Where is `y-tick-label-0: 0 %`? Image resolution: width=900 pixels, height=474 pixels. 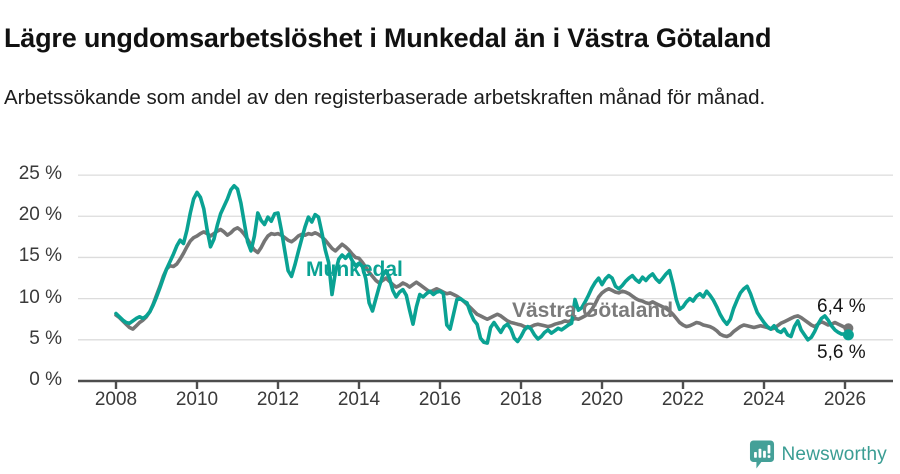 y-tick-label-0: 0 % is located at coordinates (45, 379).